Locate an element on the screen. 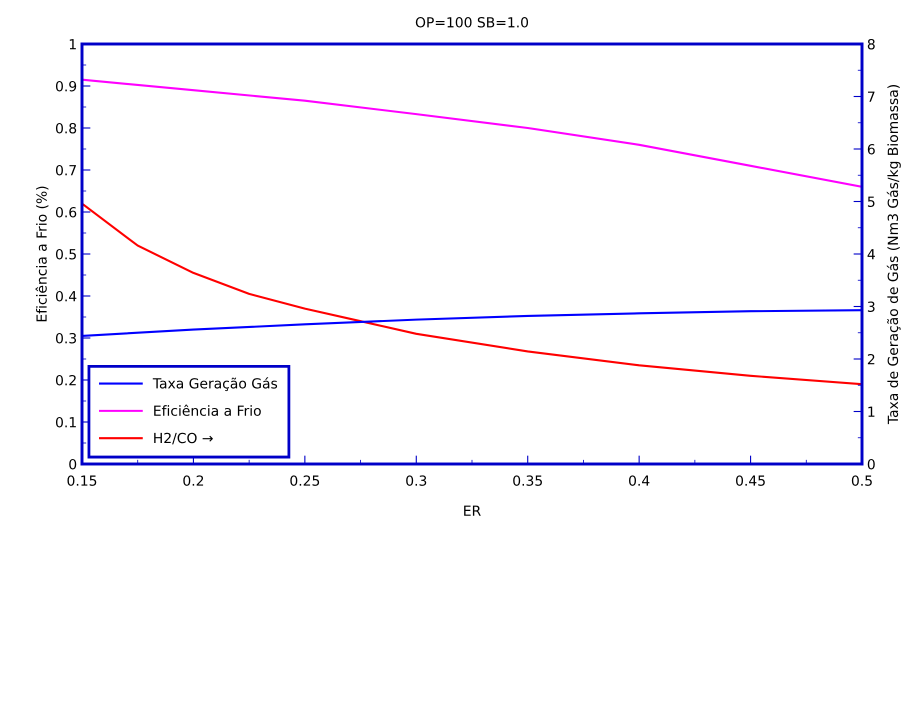 The image size is (923, 704). y2-tick-label: 0 is located at coordinates (871, 464).